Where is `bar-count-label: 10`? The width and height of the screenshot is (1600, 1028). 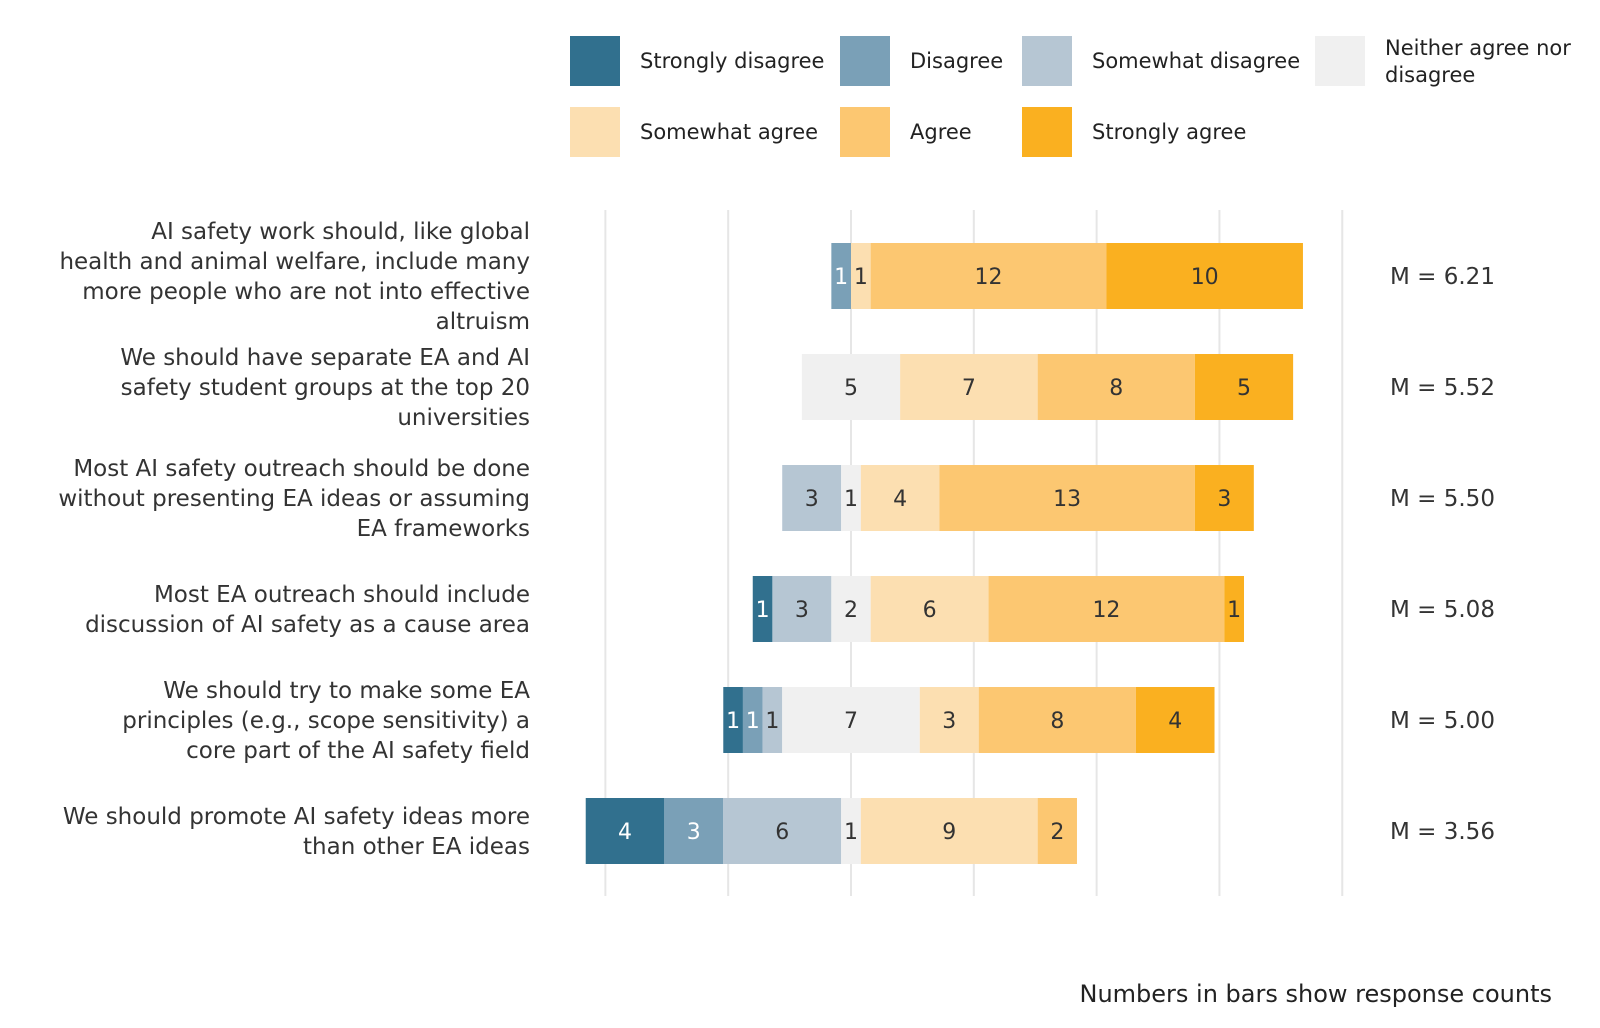 bar-count-label: 10 is located at coordinates (1205, 277).